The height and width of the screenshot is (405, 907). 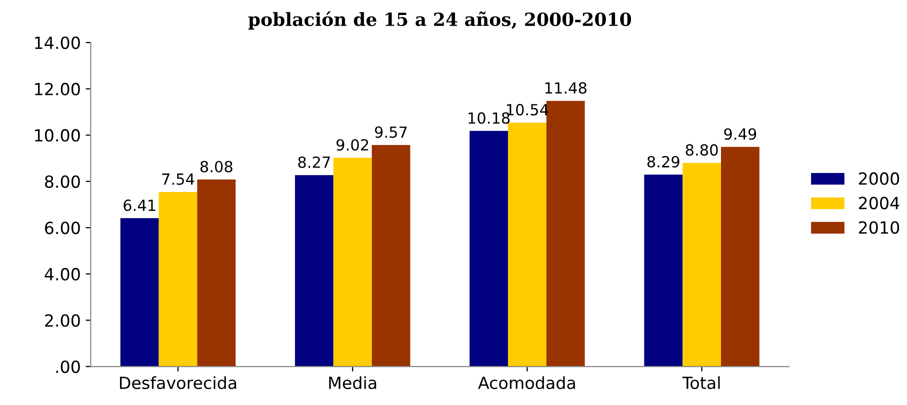 What do you see at coordinates (565, 88) in the screenshot?
I see `data-label: 11.48` at bounding box center [565, 88].